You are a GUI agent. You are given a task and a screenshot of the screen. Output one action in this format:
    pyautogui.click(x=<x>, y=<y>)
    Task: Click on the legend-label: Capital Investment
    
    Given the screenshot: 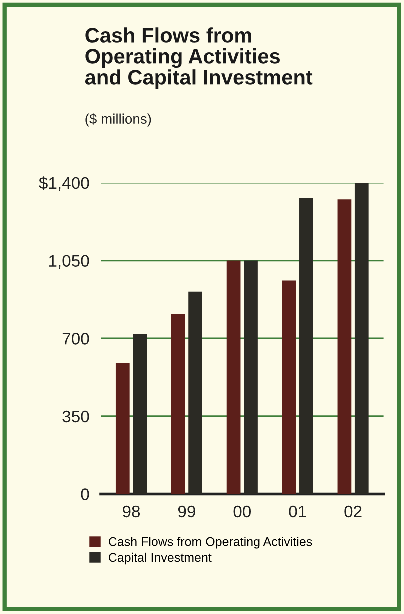 What is the action you would take?
    pyautogui.click(x=160, y=558)
    